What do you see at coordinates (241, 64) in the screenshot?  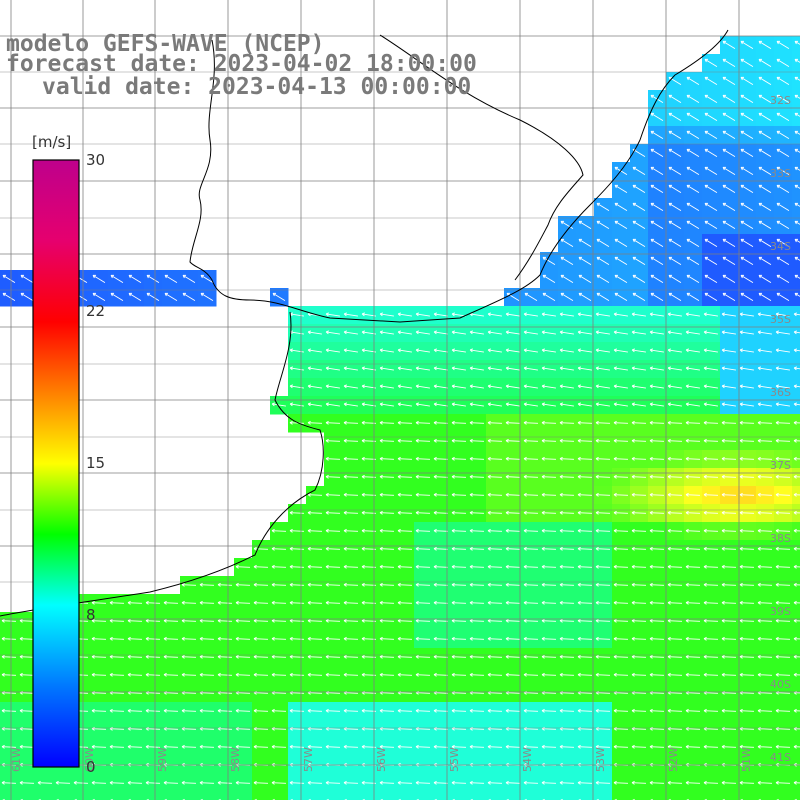 I see `forecast-date: forecast date: 2023-04-02 18:00:00` at bounding box center [241, 64].